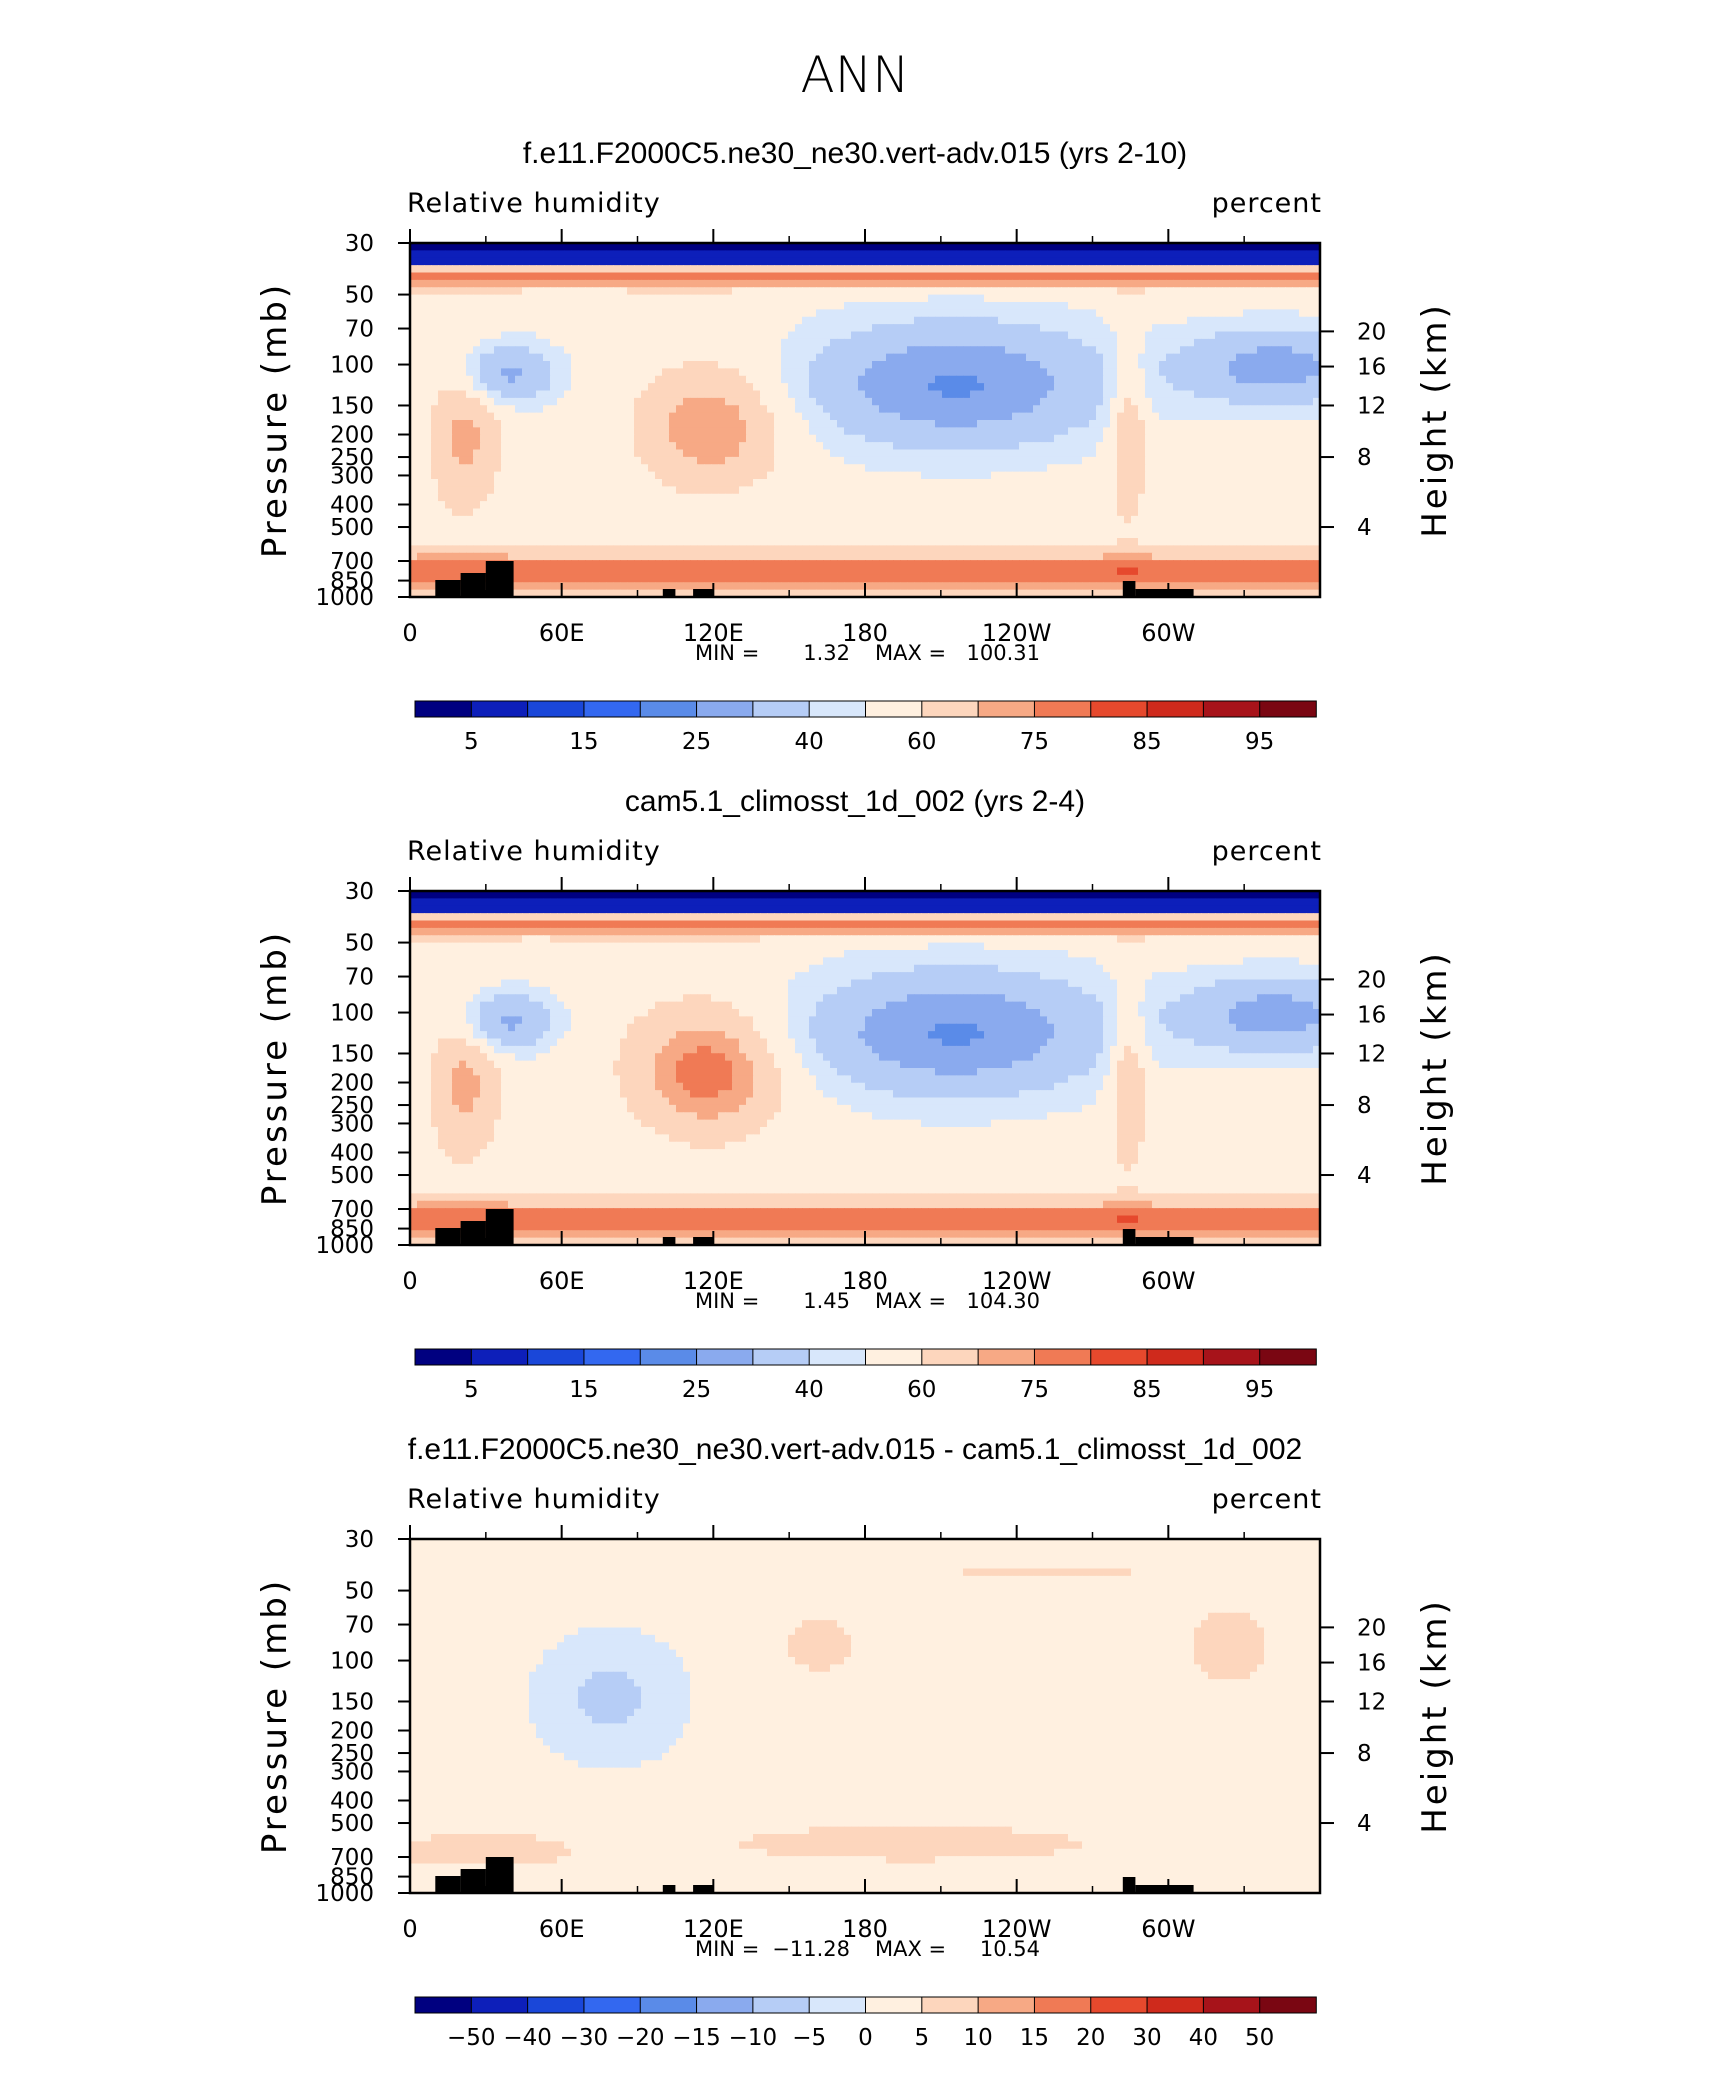 The width and height of the screenshot is (1710, 2074). What do you see at coordinates (1259, 1390) in the screenshot?
I see `colorbar-label: 95` at bounding box center [1259, 1390].